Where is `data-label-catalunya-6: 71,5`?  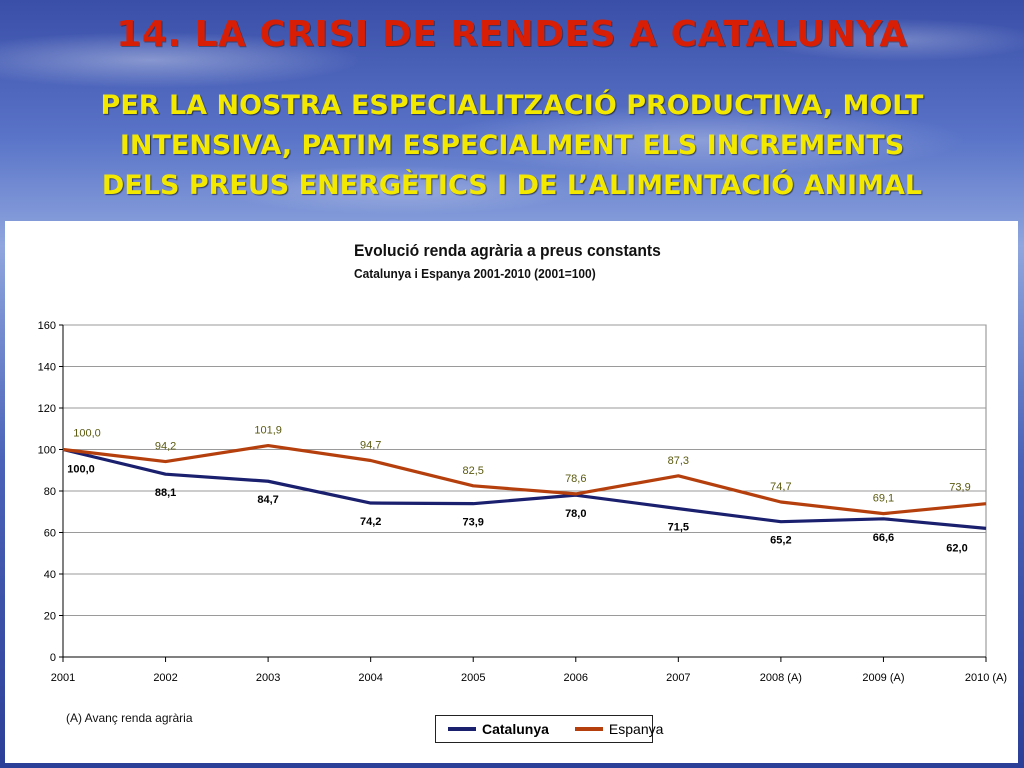
data-label-catalunya-6: 71,5 is located at coordinates (678, 528).